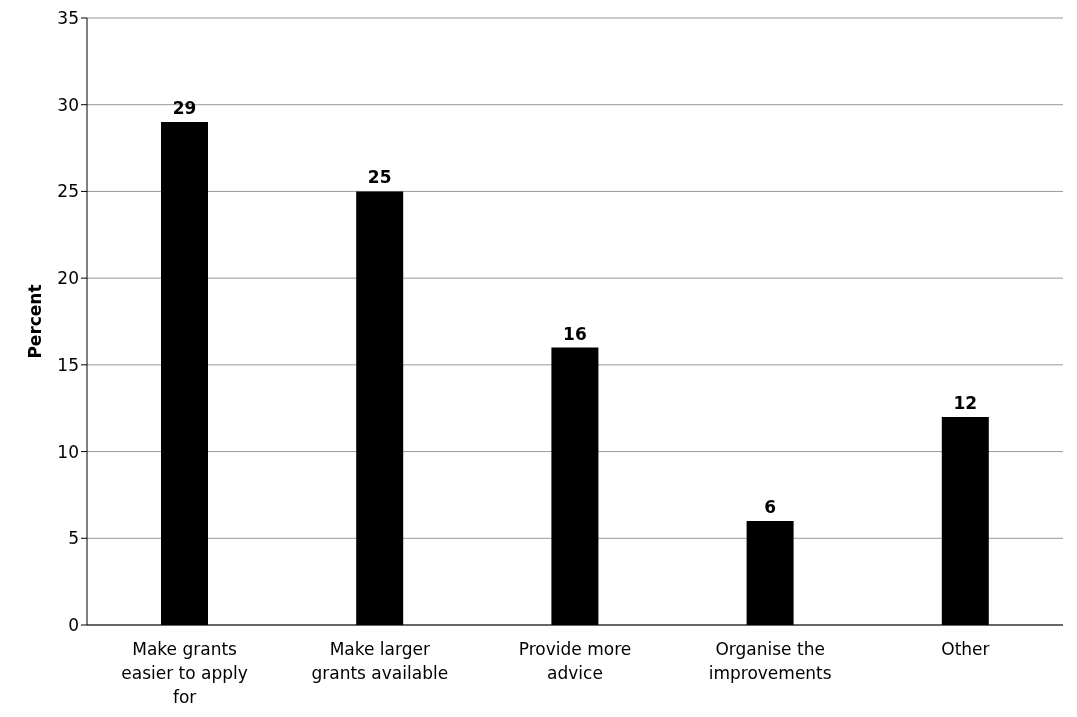 The height and width of the screenshot is (717, 1077). I want to click on y-tick-label: 0, so click(73, 625).